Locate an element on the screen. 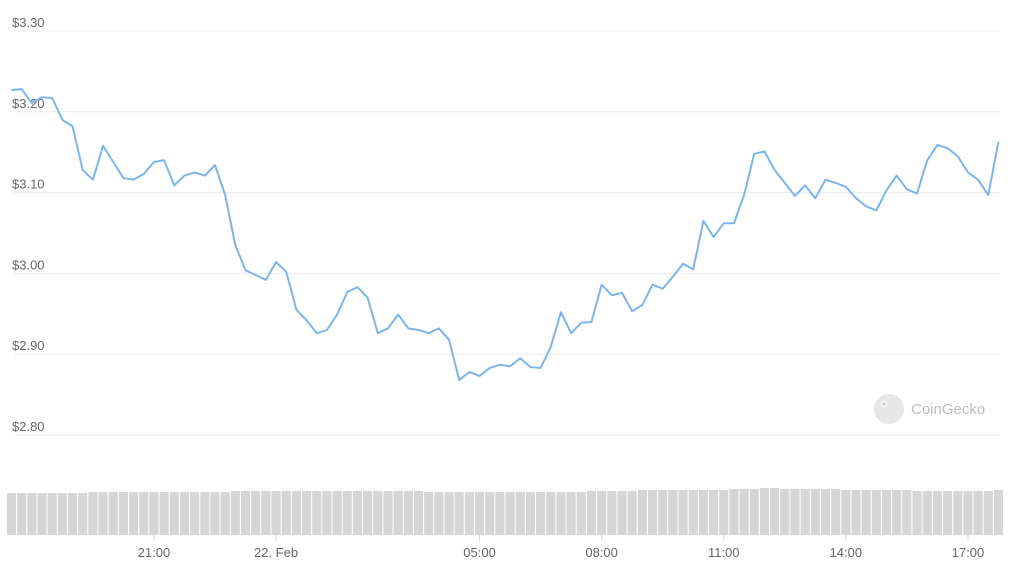 This screenshot has height=569, width=1024. x-tick-label: 21:00 is located at coordinates (154, 552).